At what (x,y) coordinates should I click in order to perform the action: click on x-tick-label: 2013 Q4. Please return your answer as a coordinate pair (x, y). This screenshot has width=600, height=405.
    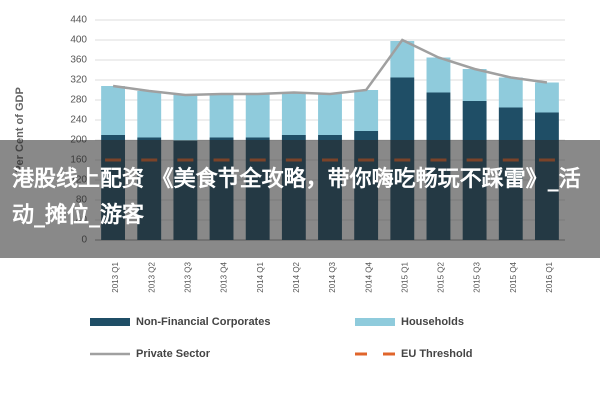
    Looking at the image, I should click on (224, 276).